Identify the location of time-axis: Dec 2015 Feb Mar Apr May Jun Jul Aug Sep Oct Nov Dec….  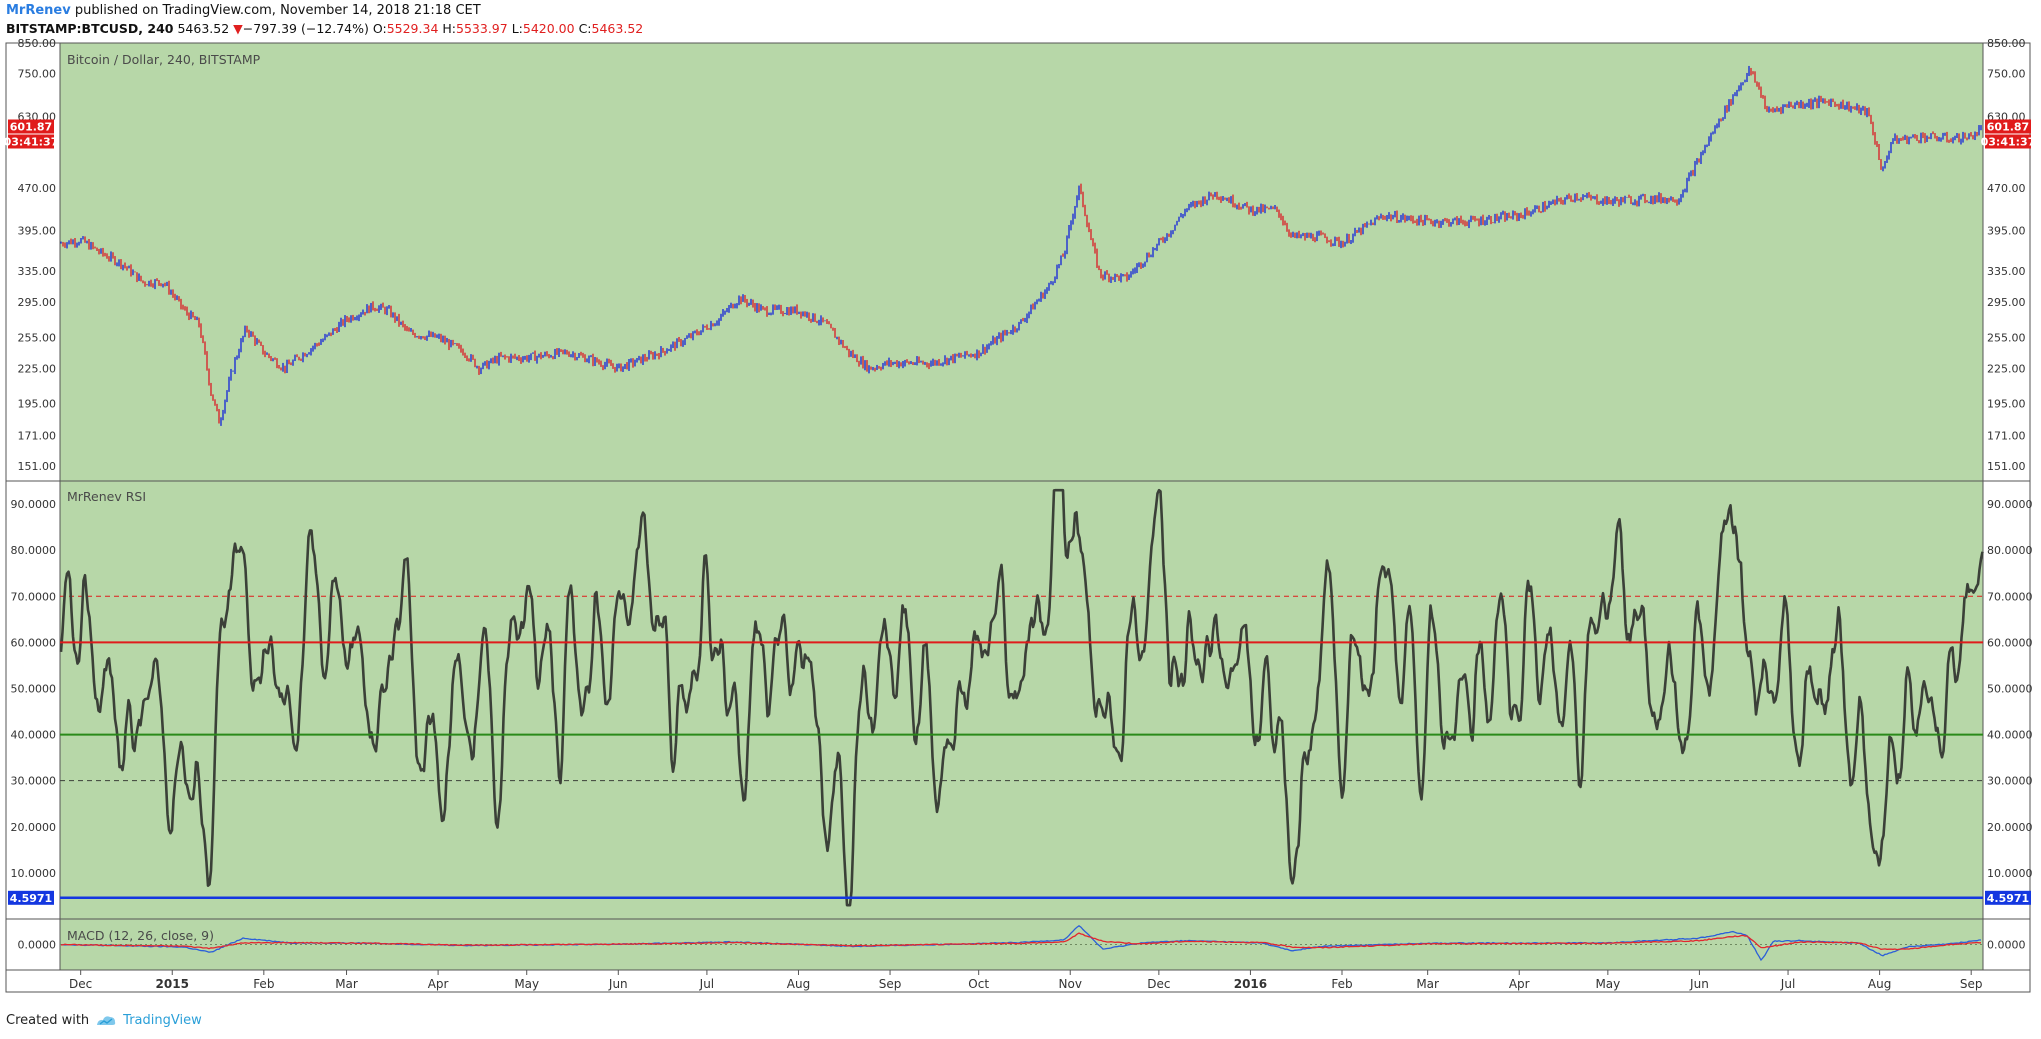
(1025, 980).